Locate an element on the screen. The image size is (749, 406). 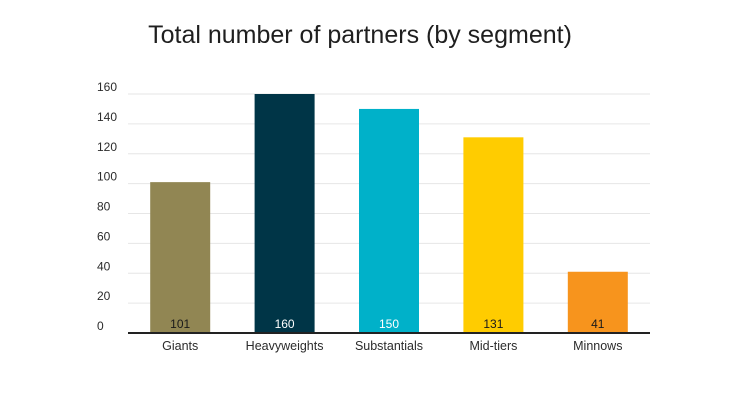
y-tick-label: 20 is located at coordinates (104, 296).